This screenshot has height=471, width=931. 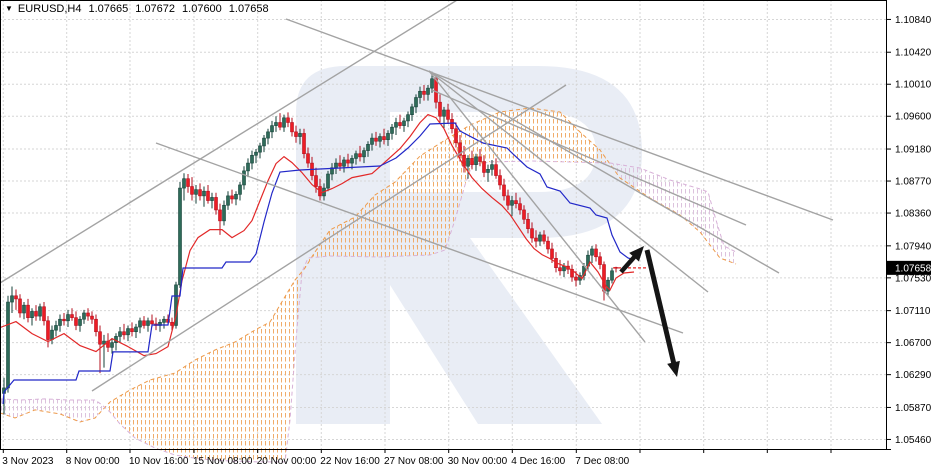 I want to click on kumo-bear, so click(x=52, y=410).